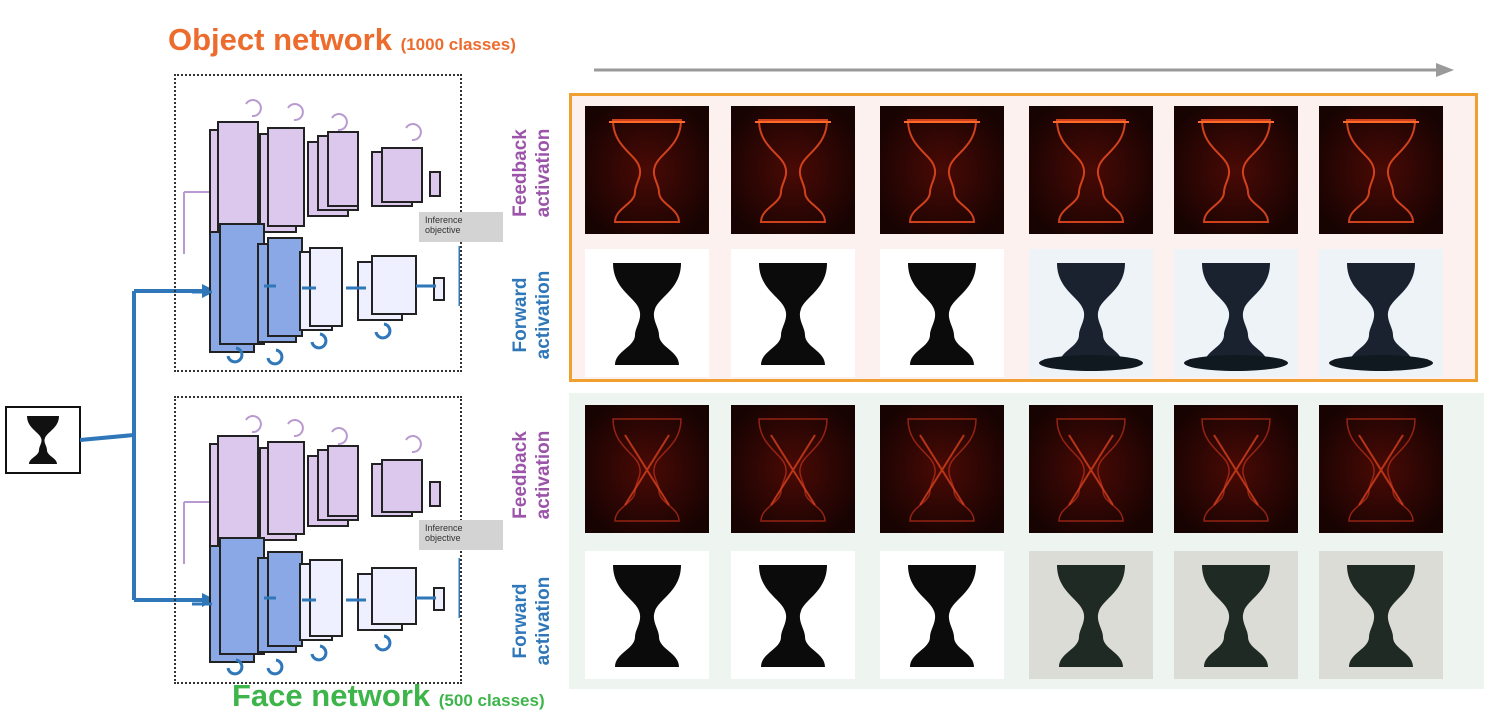 This screenshot has width=1510, height=728. I want to click on rubin-vase-icon, so click(43, 440).